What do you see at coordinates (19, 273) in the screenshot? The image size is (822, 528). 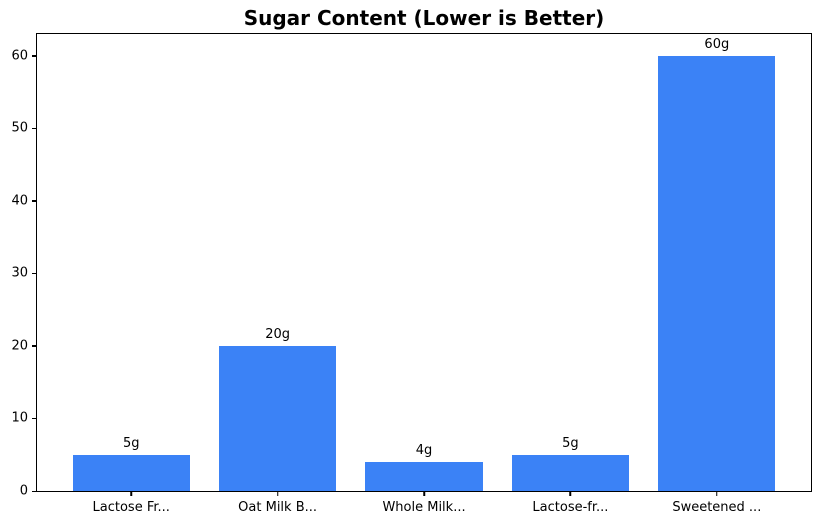 I see `y-axis-tick-label: 30` at bounding box center [19, 273].